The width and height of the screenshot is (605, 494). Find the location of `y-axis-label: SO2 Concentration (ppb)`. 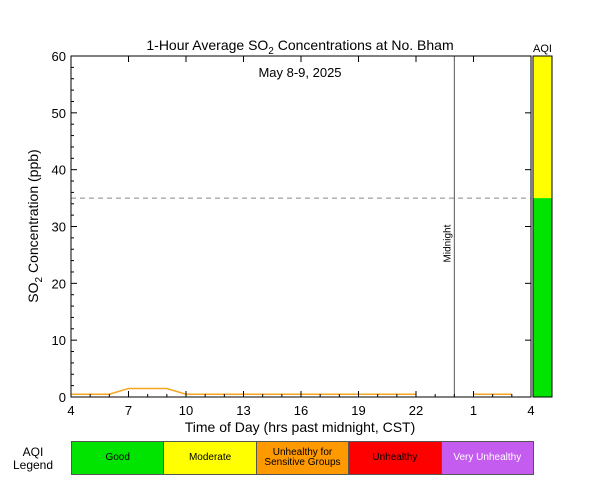

y-axis-label: SO2 Concentration (ppb) is located at coordinates (35, 225).